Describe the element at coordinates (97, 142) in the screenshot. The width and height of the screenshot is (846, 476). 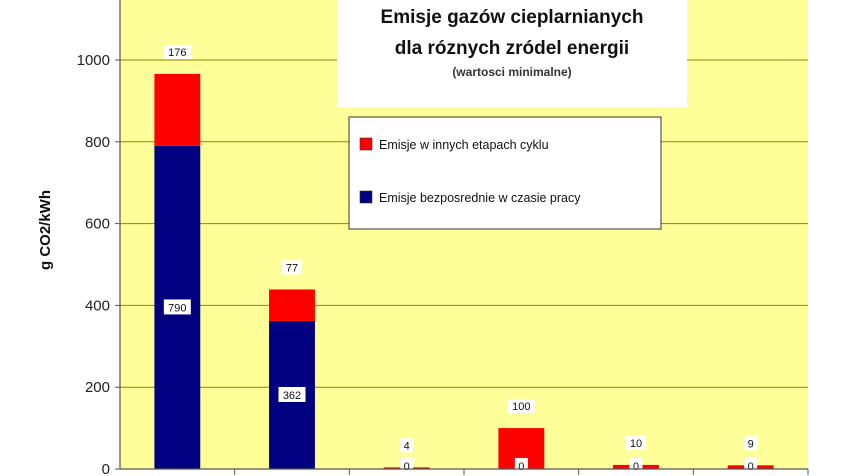
I see `y-tick-label: 800` at that location.